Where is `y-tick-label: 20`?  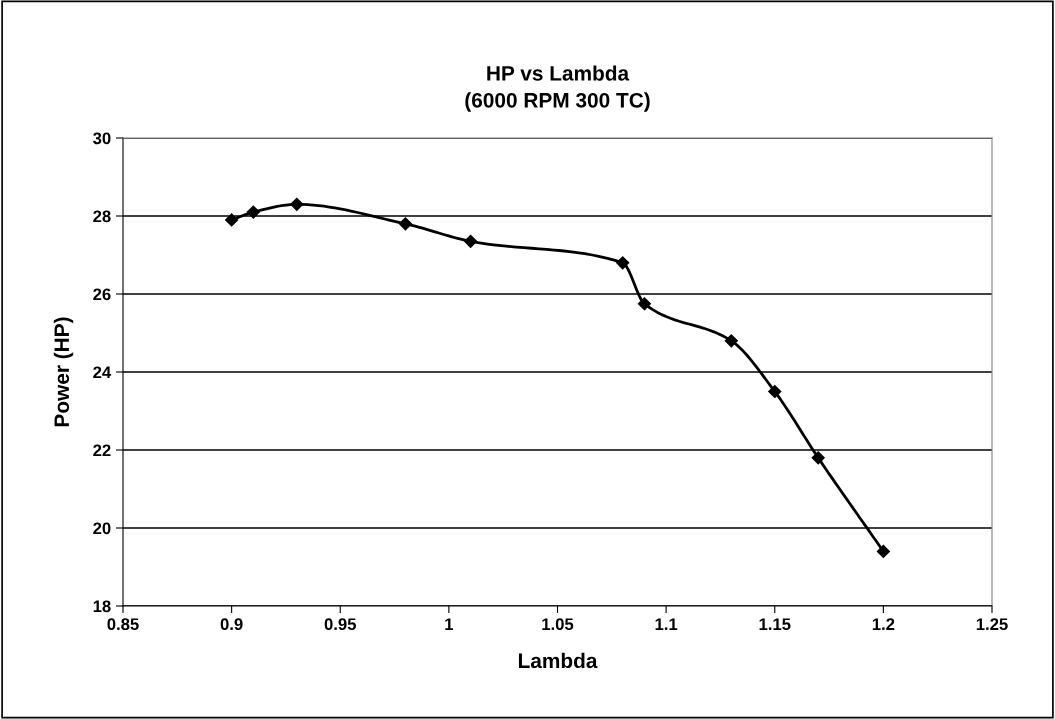 y-tick-label: 20 is located at coordinates (102, 528).